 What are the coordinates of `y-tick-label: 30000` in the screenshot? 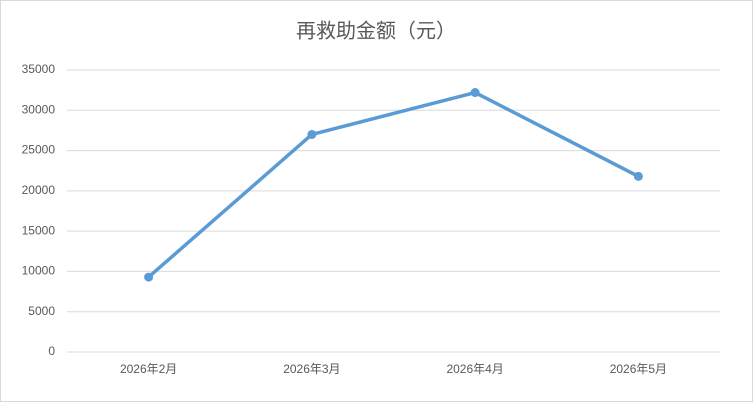 It's located at (39, 109).